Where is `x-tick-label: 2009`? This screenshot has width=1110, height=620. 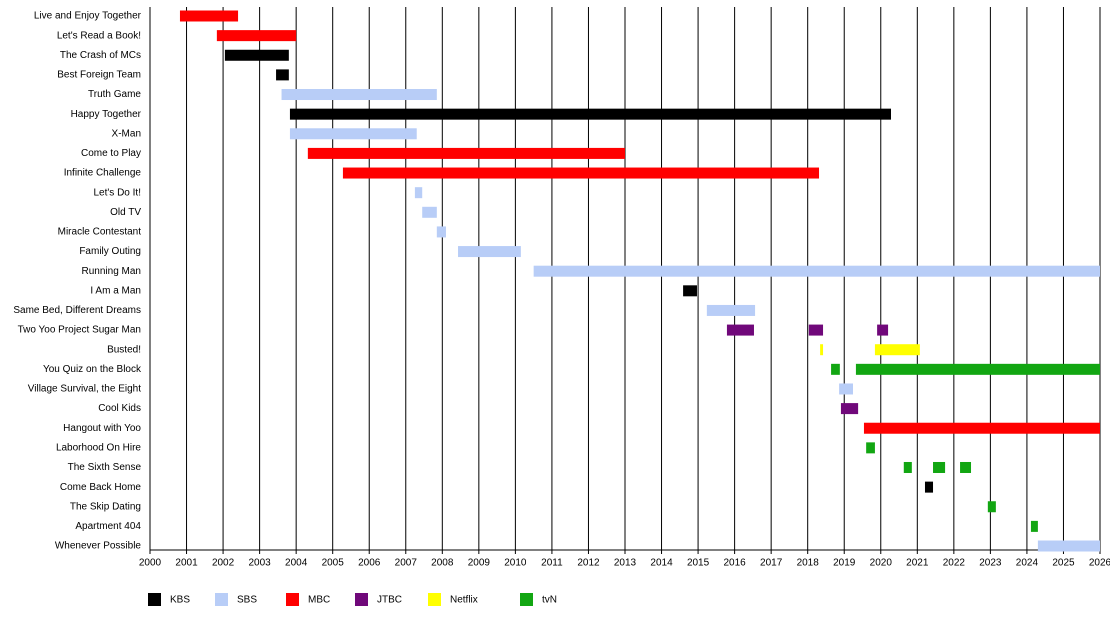 x-tick-label: 2009 is located at coordinates (479, 563).